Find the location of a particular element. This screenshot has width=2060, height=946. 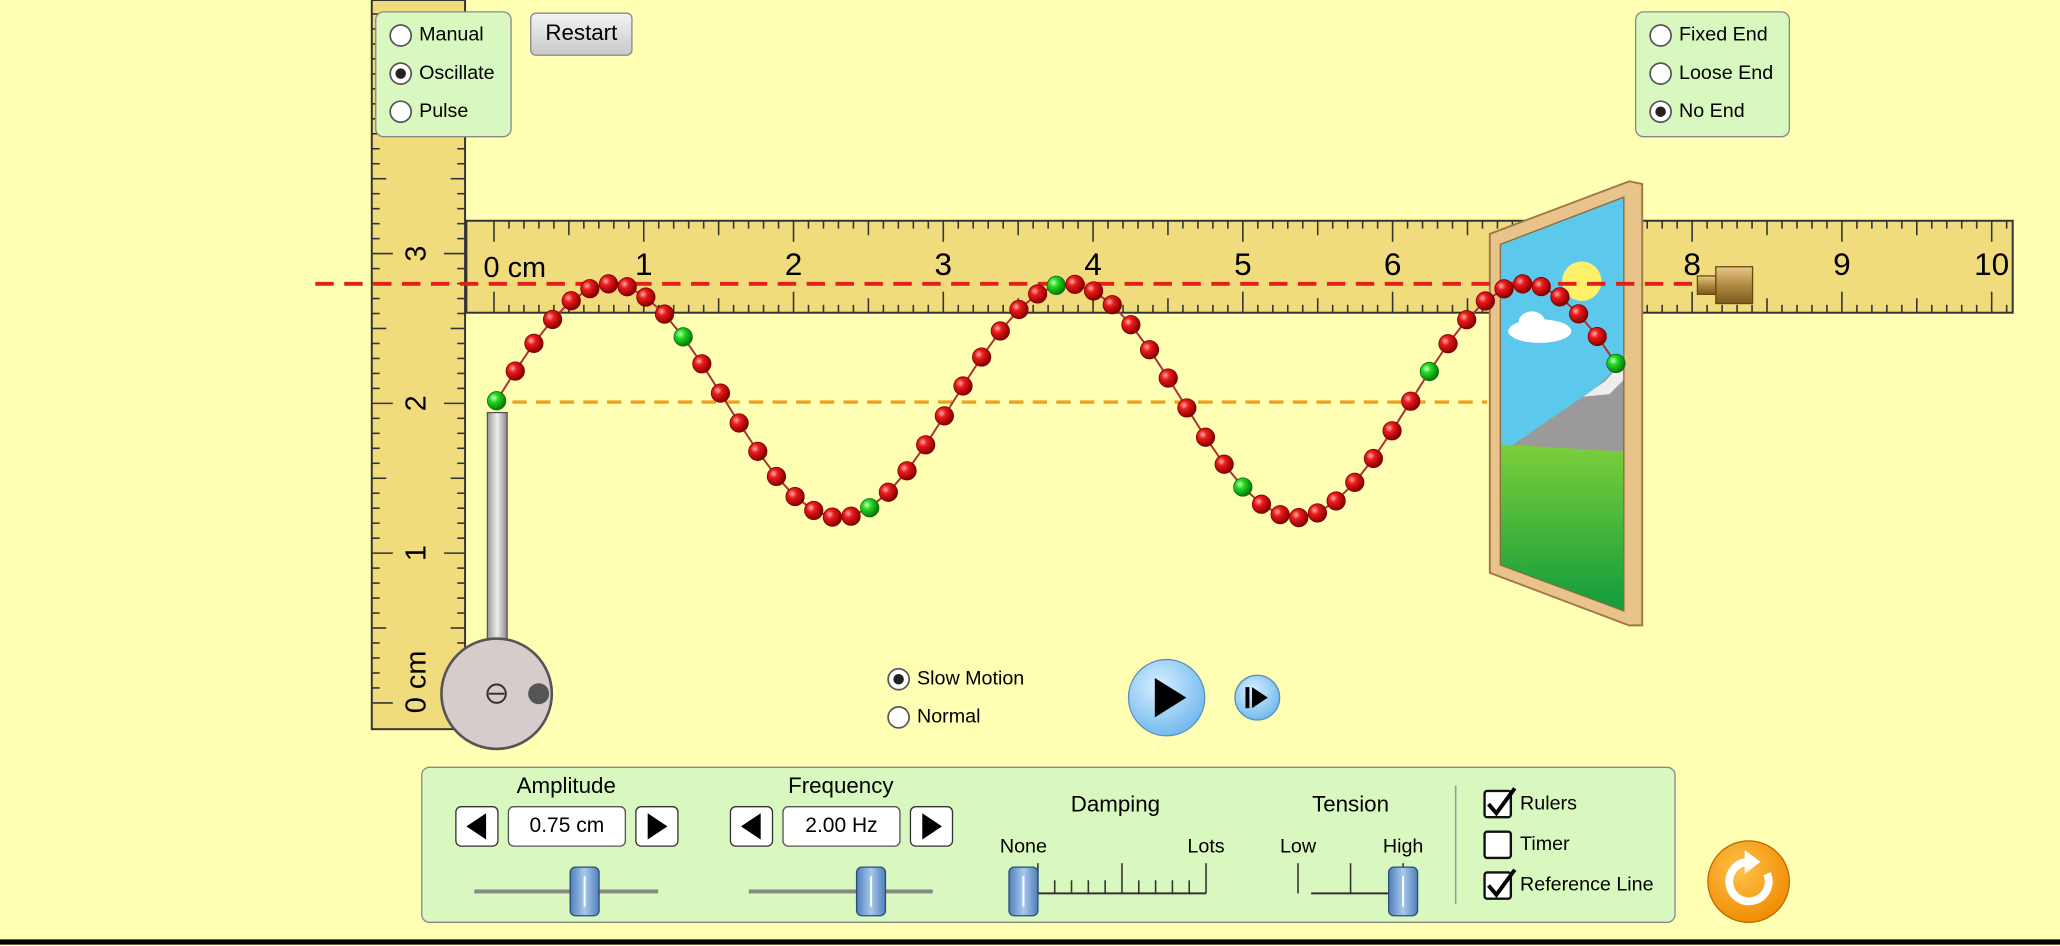

reset-arrow is located at coordinates (1752, 862).